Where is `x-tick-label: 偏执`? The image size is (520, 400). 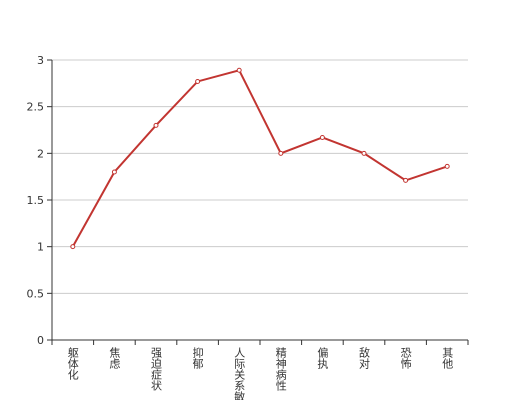 x-tick-label: 偏执 is located at coordinates (322, 358).